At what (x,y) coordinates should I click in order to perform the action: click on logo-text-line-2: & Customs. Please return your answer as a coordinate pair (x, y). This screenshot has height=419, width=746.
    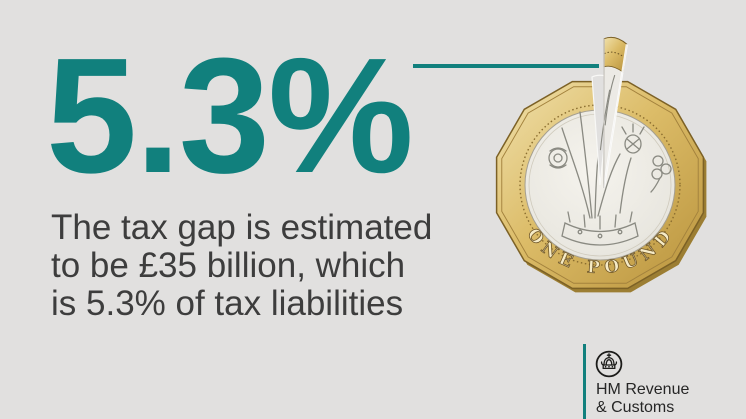
    Looking at the image, I should click on (635, 407).